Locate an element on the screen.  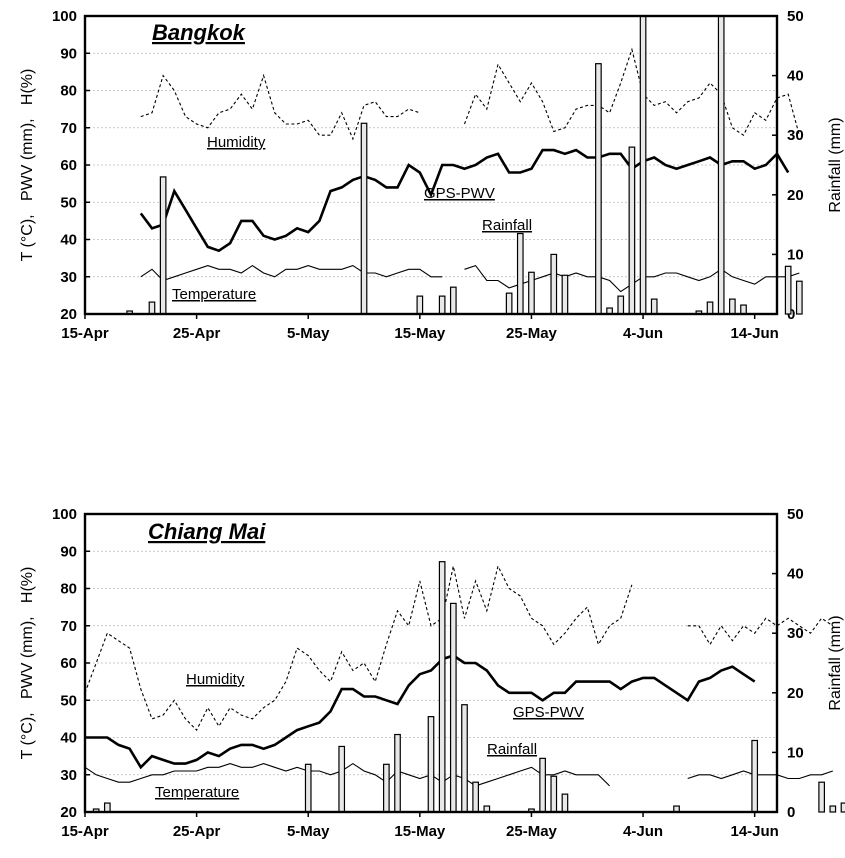
y-right-tick-label: 0 is located at coordinates (791, 812).